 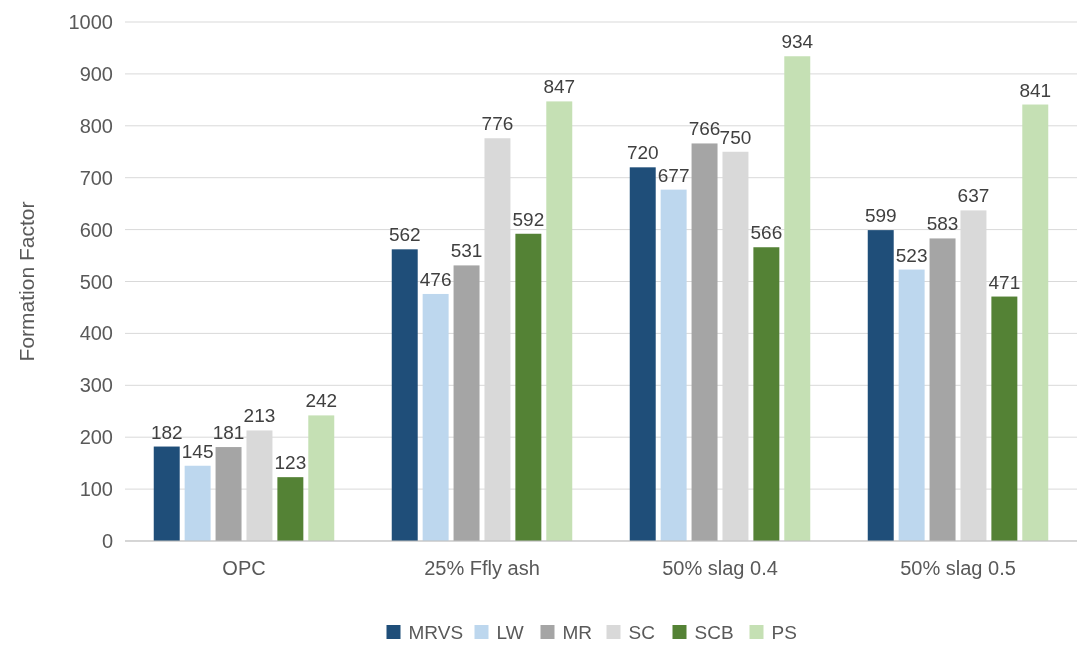 What do you see at coordinates (714, 632) in the screenshot?
I see `legend-label: SCB` at bounding box center [714, 632].